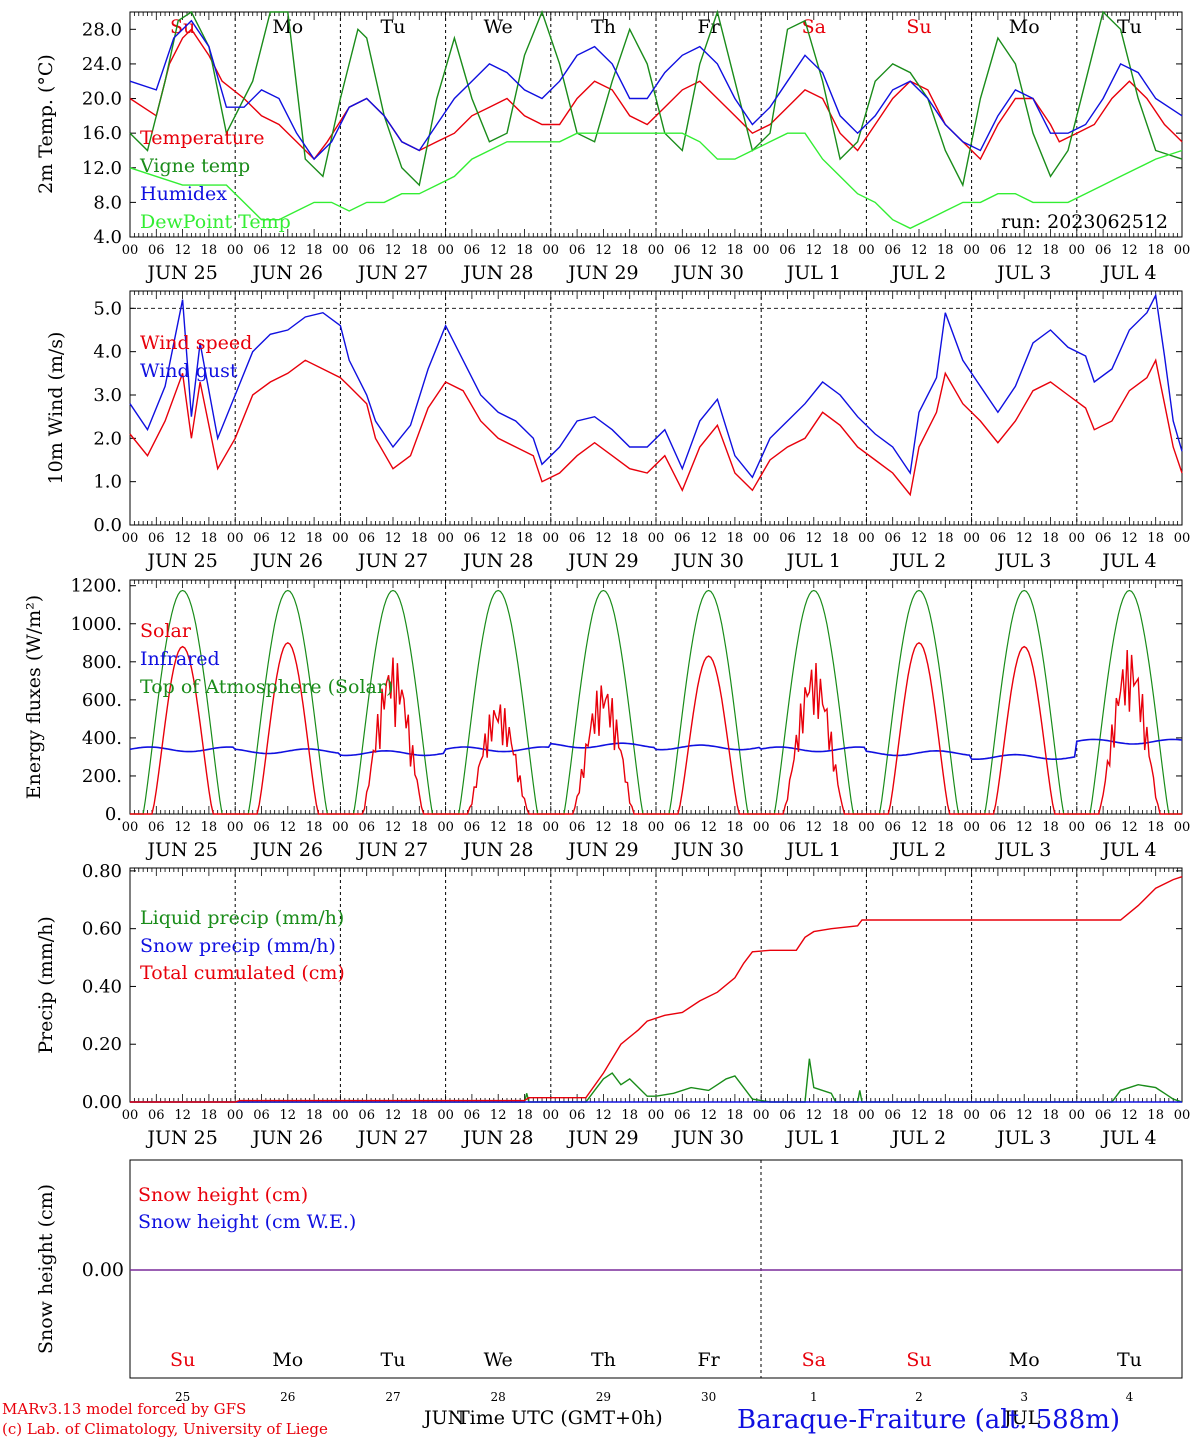 The width and height of the screenshot is (1194, 1440). What do you see at coordinates (287, 1138) in the screenshot?
I see `precip-date-label: JUN 26` at bounding box center [287, 1138].